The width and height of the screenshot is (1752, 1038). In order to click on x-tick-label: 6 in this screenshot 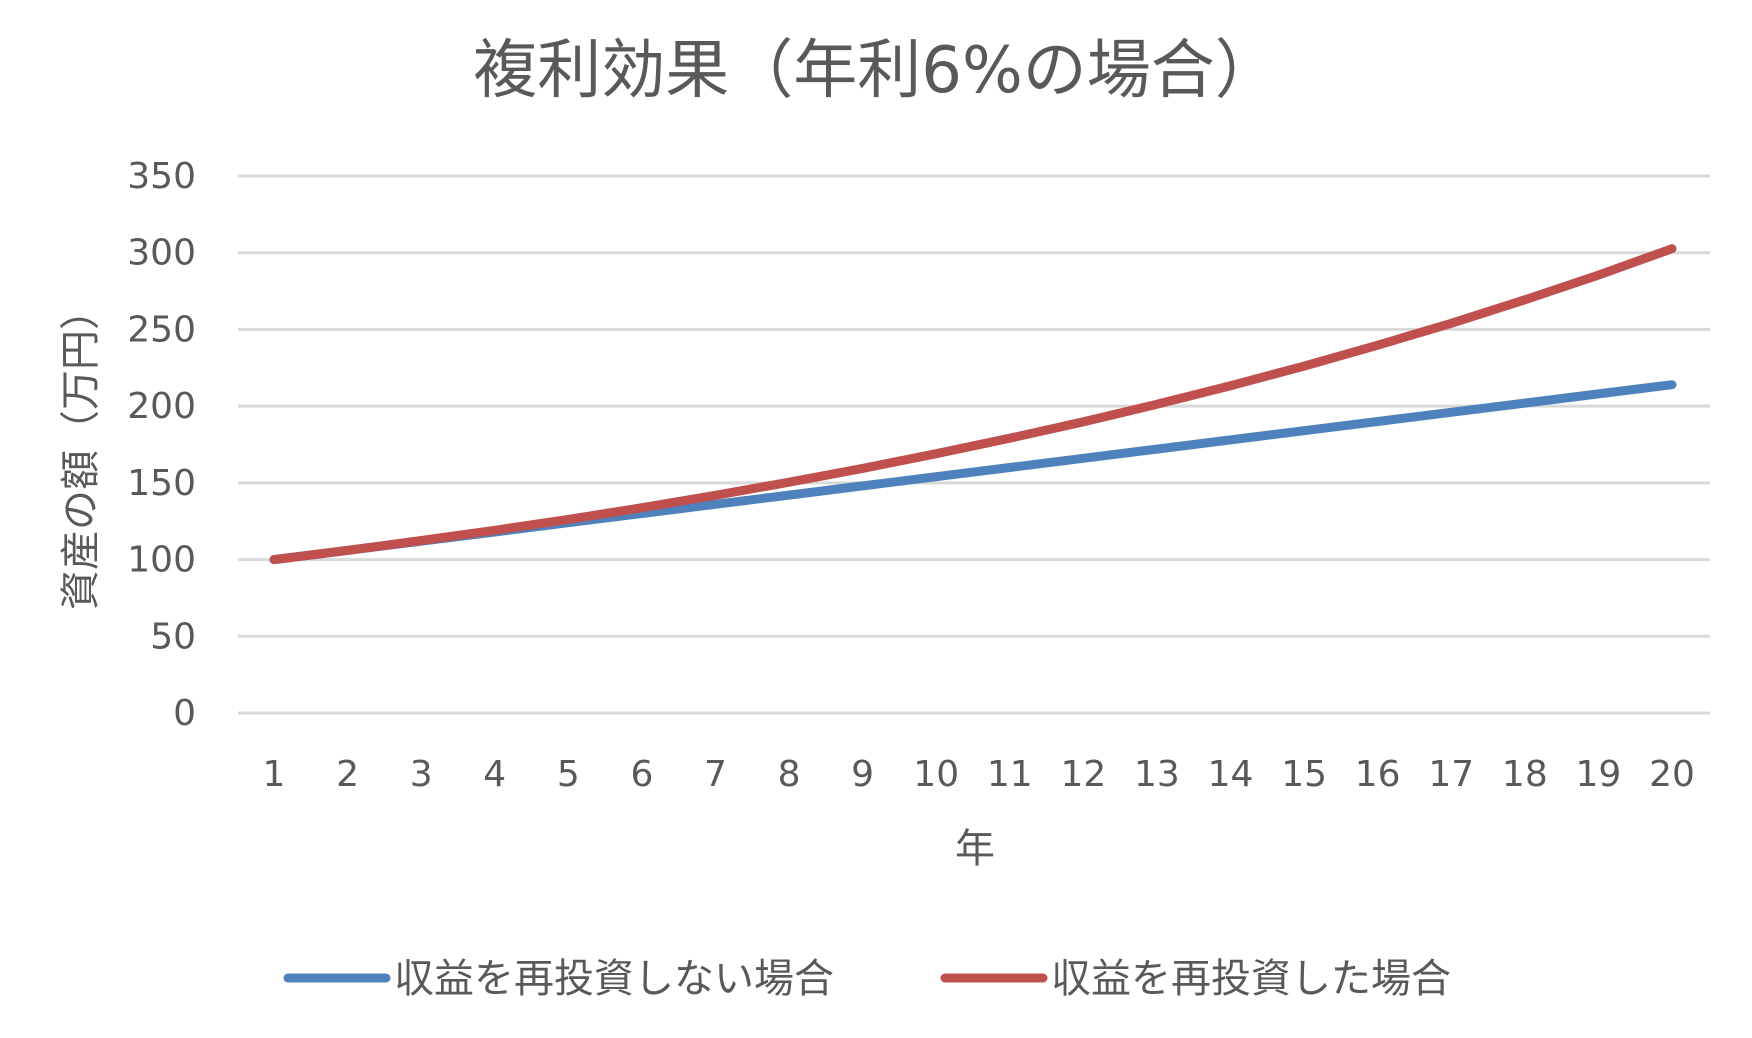, I will do `click(641, 774)`.